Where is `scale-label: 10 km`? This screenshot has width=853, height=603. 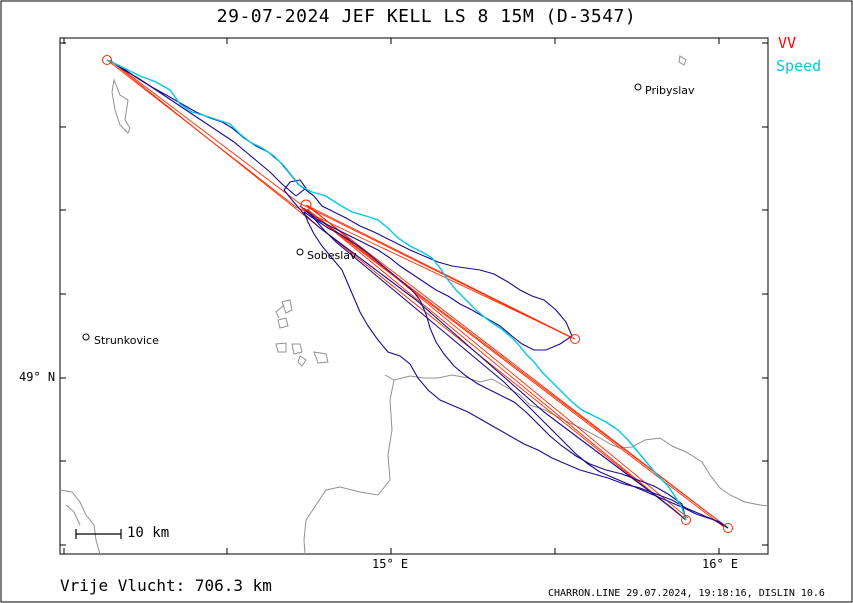 scale-label: 10 km is located at coordinates (148, 533).